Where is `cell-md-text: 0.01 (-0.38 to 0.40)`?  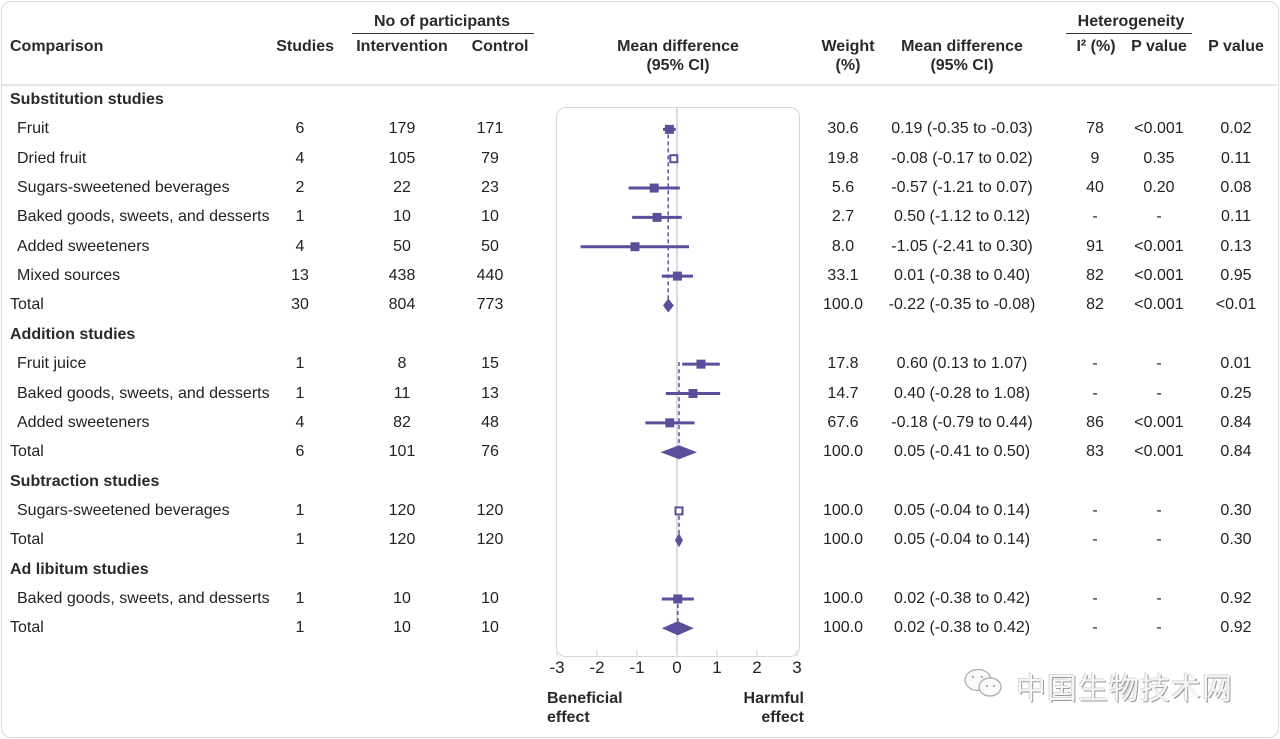
cell-md-text: 0.01 (-0.38 to 0.40) is located at coordinates (962, 276).